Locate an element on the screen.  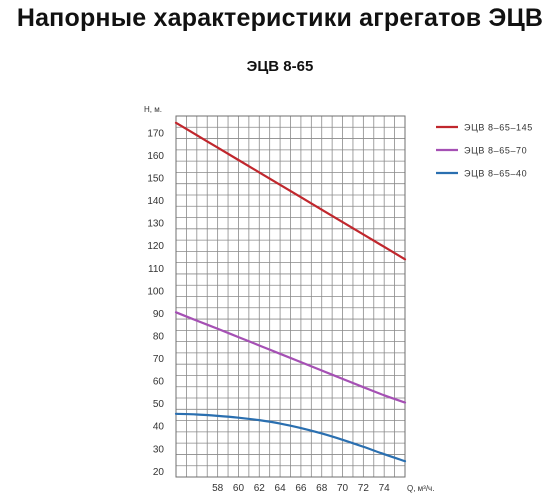
y-tick-label: 90 is located at coordinates (159, 314).